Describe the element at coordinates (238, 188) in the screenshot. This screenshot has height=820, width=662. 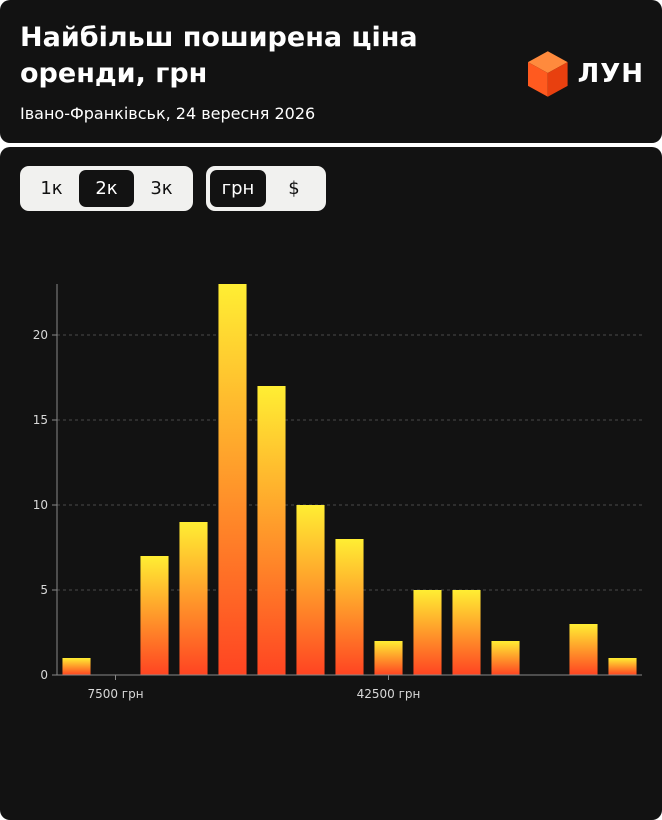
I see `currency-option-uah: грн` at that location.